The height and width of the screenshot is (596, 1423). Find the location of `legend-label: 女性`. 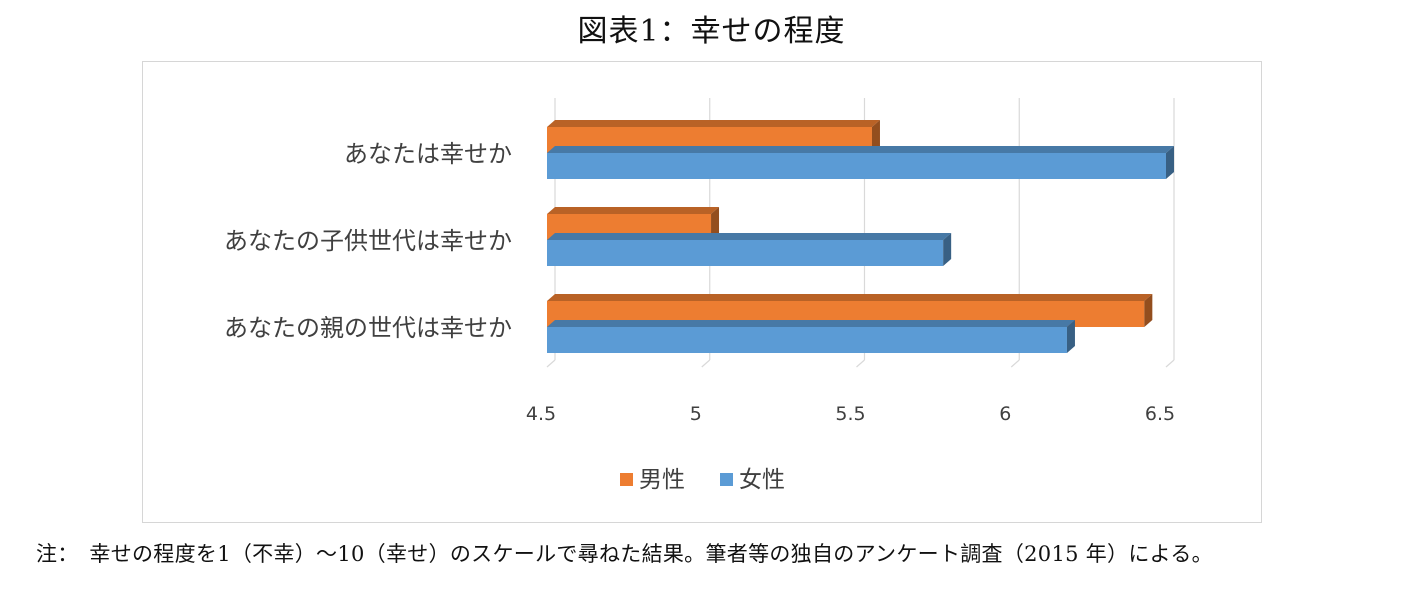

legend-label: 女性 is located at coordinates (762, 480).